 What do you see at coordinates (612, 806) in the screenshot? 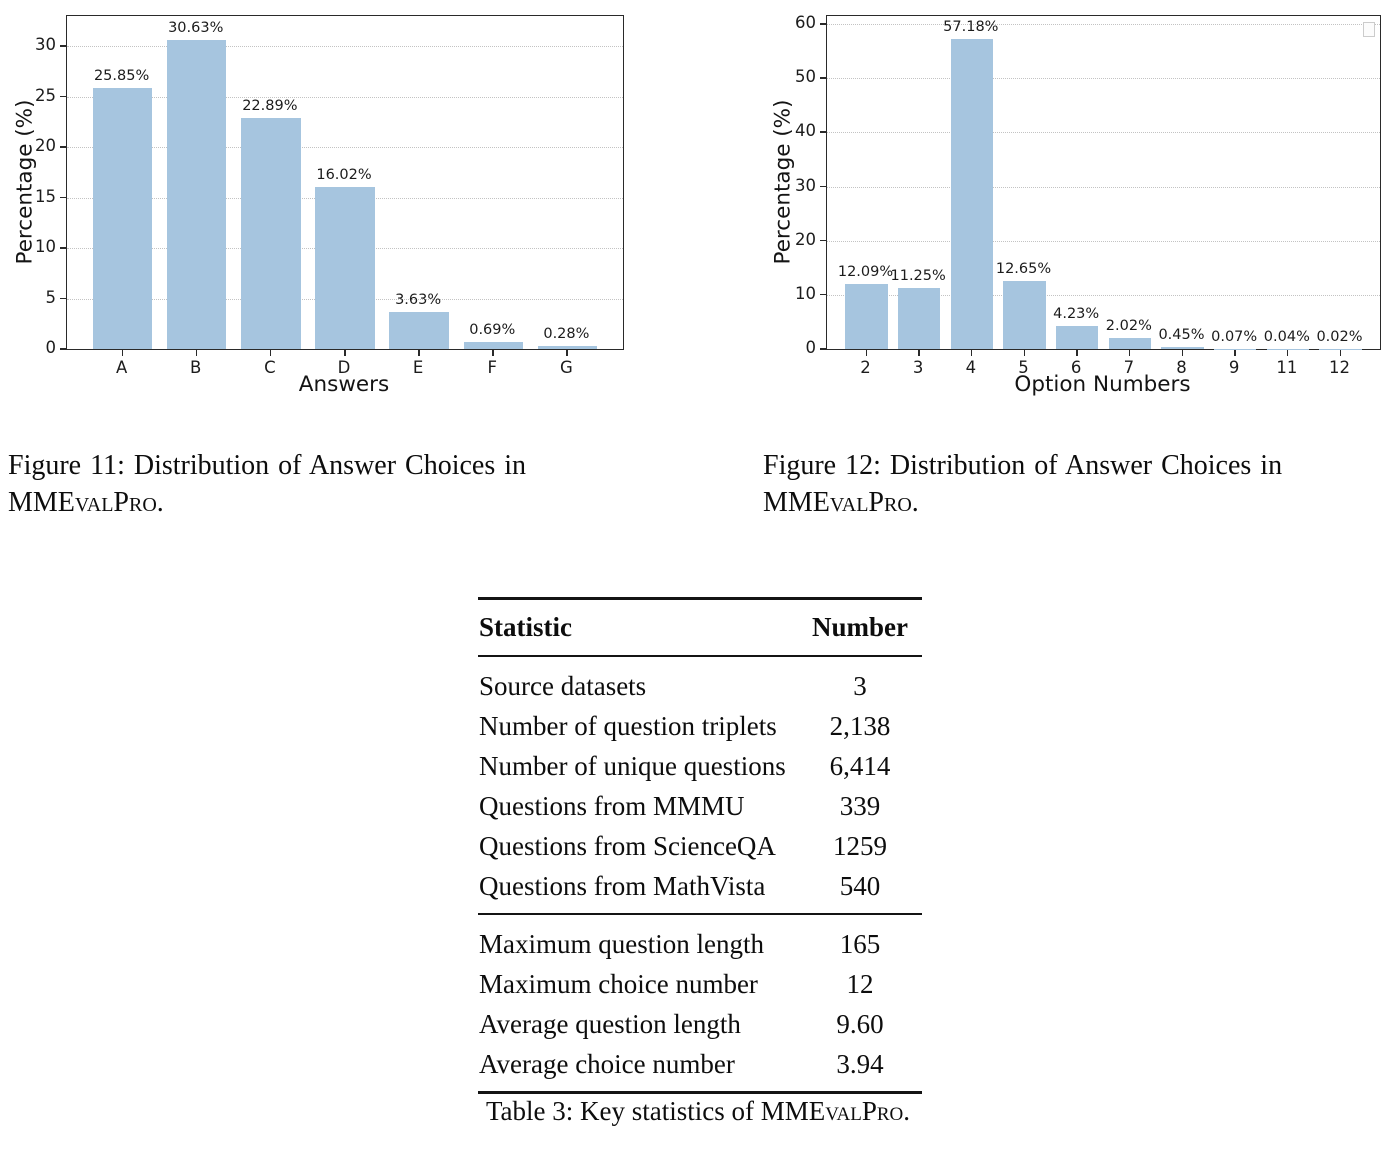
I see `stat-label: Questions from MMMU` at bounding box center [612, 806].